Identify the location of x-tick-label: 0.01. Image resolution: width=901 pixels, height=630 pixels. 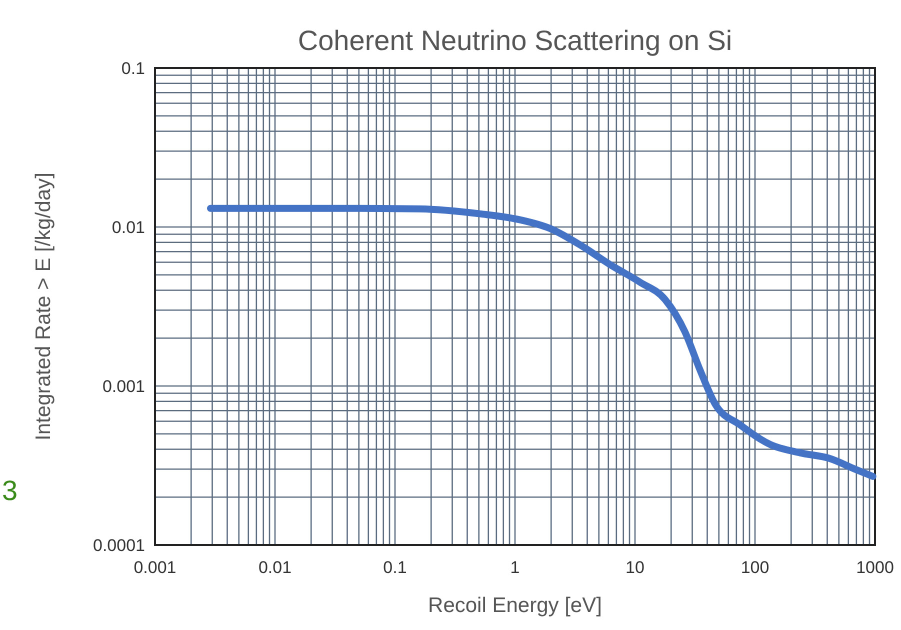
(275, 567).